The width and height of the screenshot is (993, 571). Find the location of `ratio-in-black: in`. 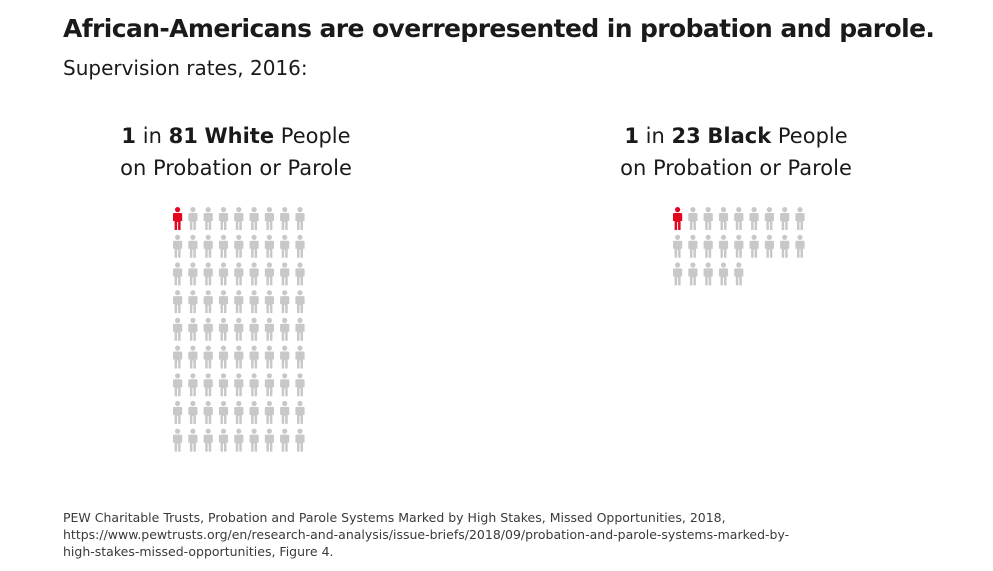

ratio-in-black: in is located at coordinates (655, 136).